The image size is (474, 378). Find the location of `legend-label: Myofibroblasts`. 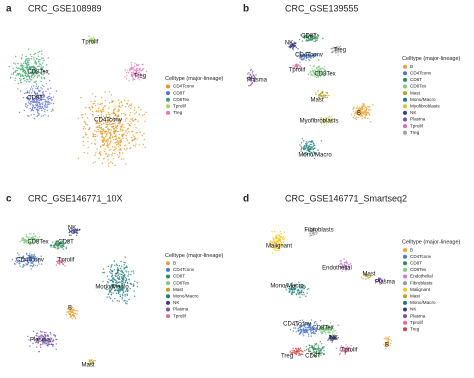

legend-label: Myofibroblasts is located at coordinates (425, 106).